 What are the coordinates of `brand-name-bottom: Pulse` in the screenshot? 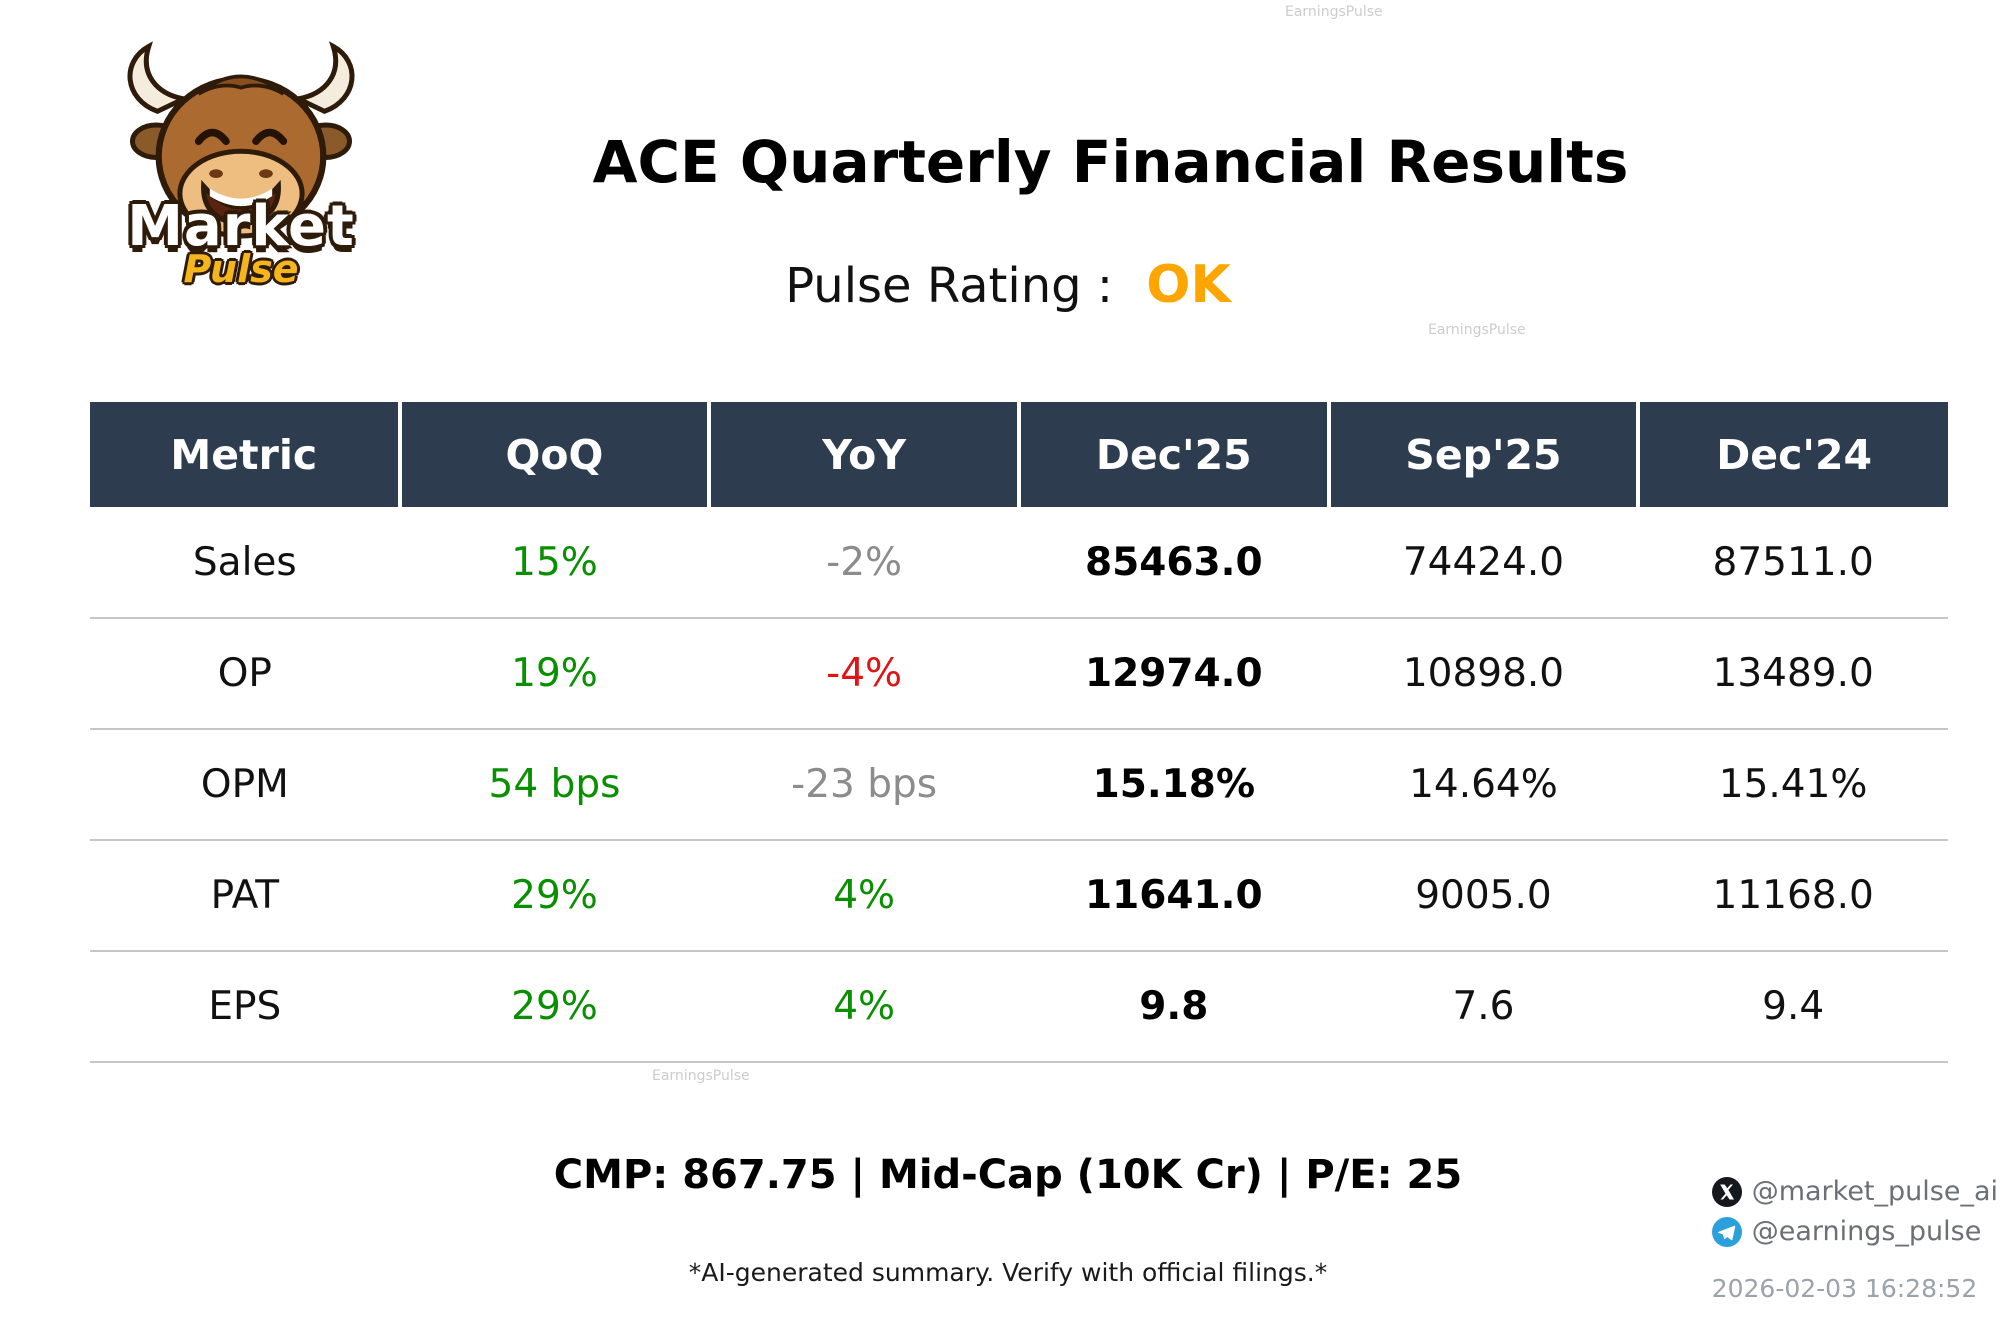 It's located at (241, 269).